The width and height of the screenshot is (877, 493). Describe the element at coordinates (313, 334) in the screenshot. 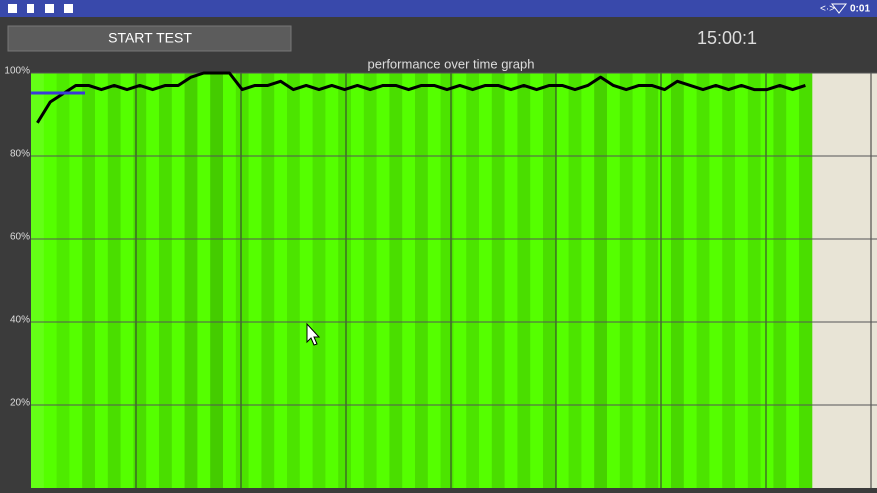

I see `mouse-cursor` at that location.